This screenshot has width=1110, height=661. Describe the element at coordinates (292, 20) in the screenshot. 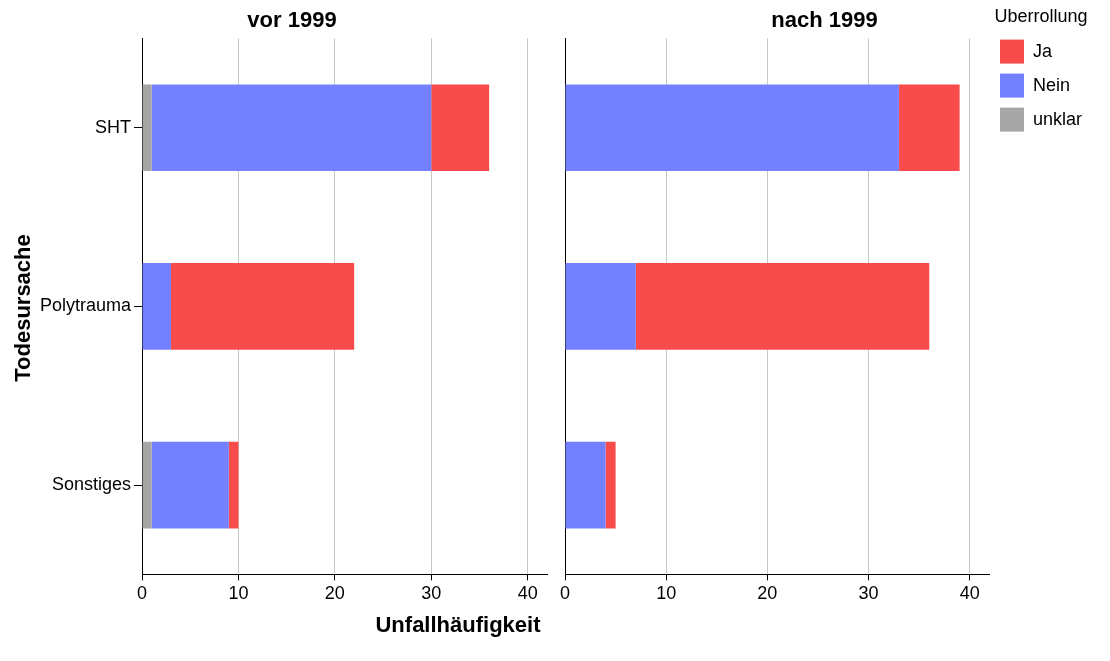

I see `chart-title: vor 1999` at that location.